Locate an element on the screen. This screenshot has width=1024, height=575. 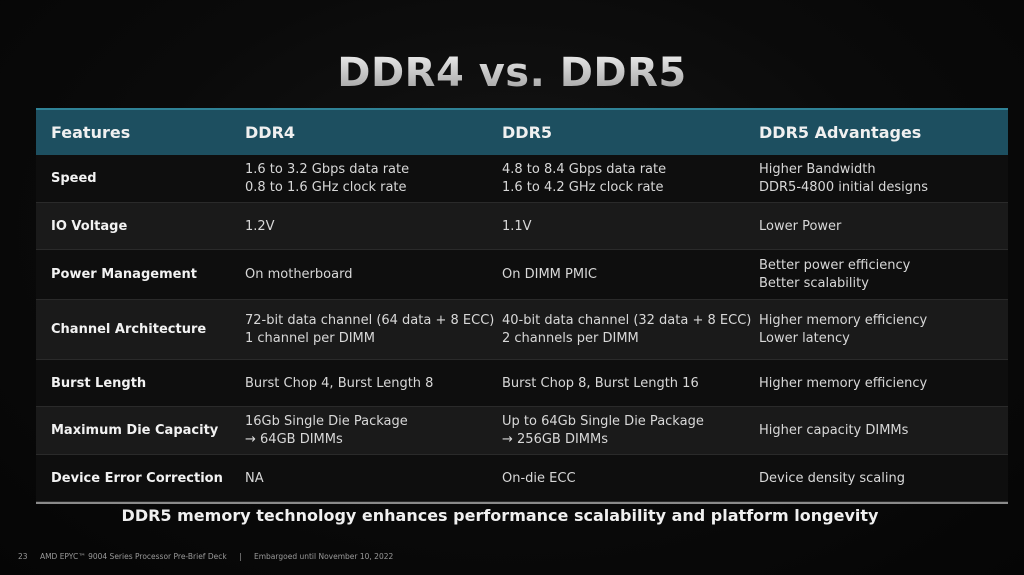
page-number: 23 is located at coordinates (23, 556).